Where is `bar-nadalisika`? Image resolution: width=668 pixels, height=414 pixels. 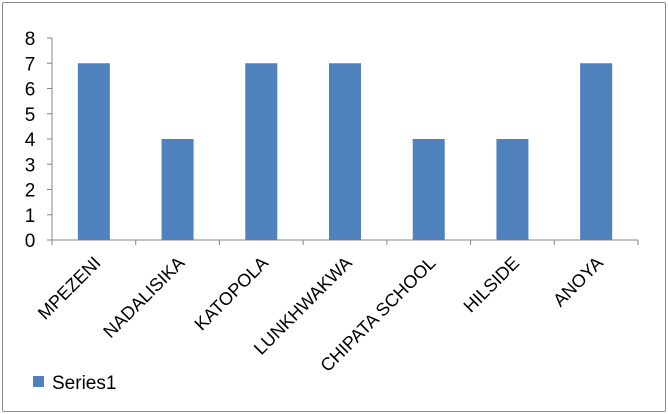 bar-nadalisika is located at coordinates (177, 189).